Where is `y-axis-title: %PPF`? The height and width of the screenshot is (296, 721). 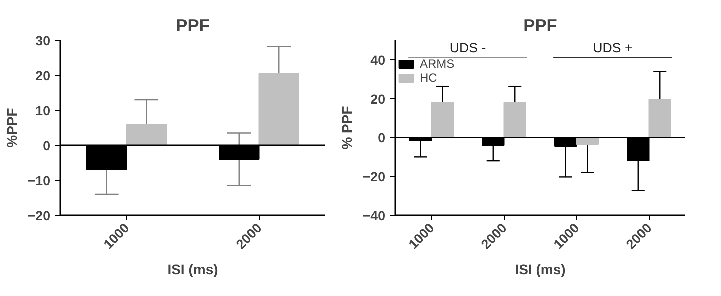
y-axis-title: %PPF is located at coordinates (12, 128).